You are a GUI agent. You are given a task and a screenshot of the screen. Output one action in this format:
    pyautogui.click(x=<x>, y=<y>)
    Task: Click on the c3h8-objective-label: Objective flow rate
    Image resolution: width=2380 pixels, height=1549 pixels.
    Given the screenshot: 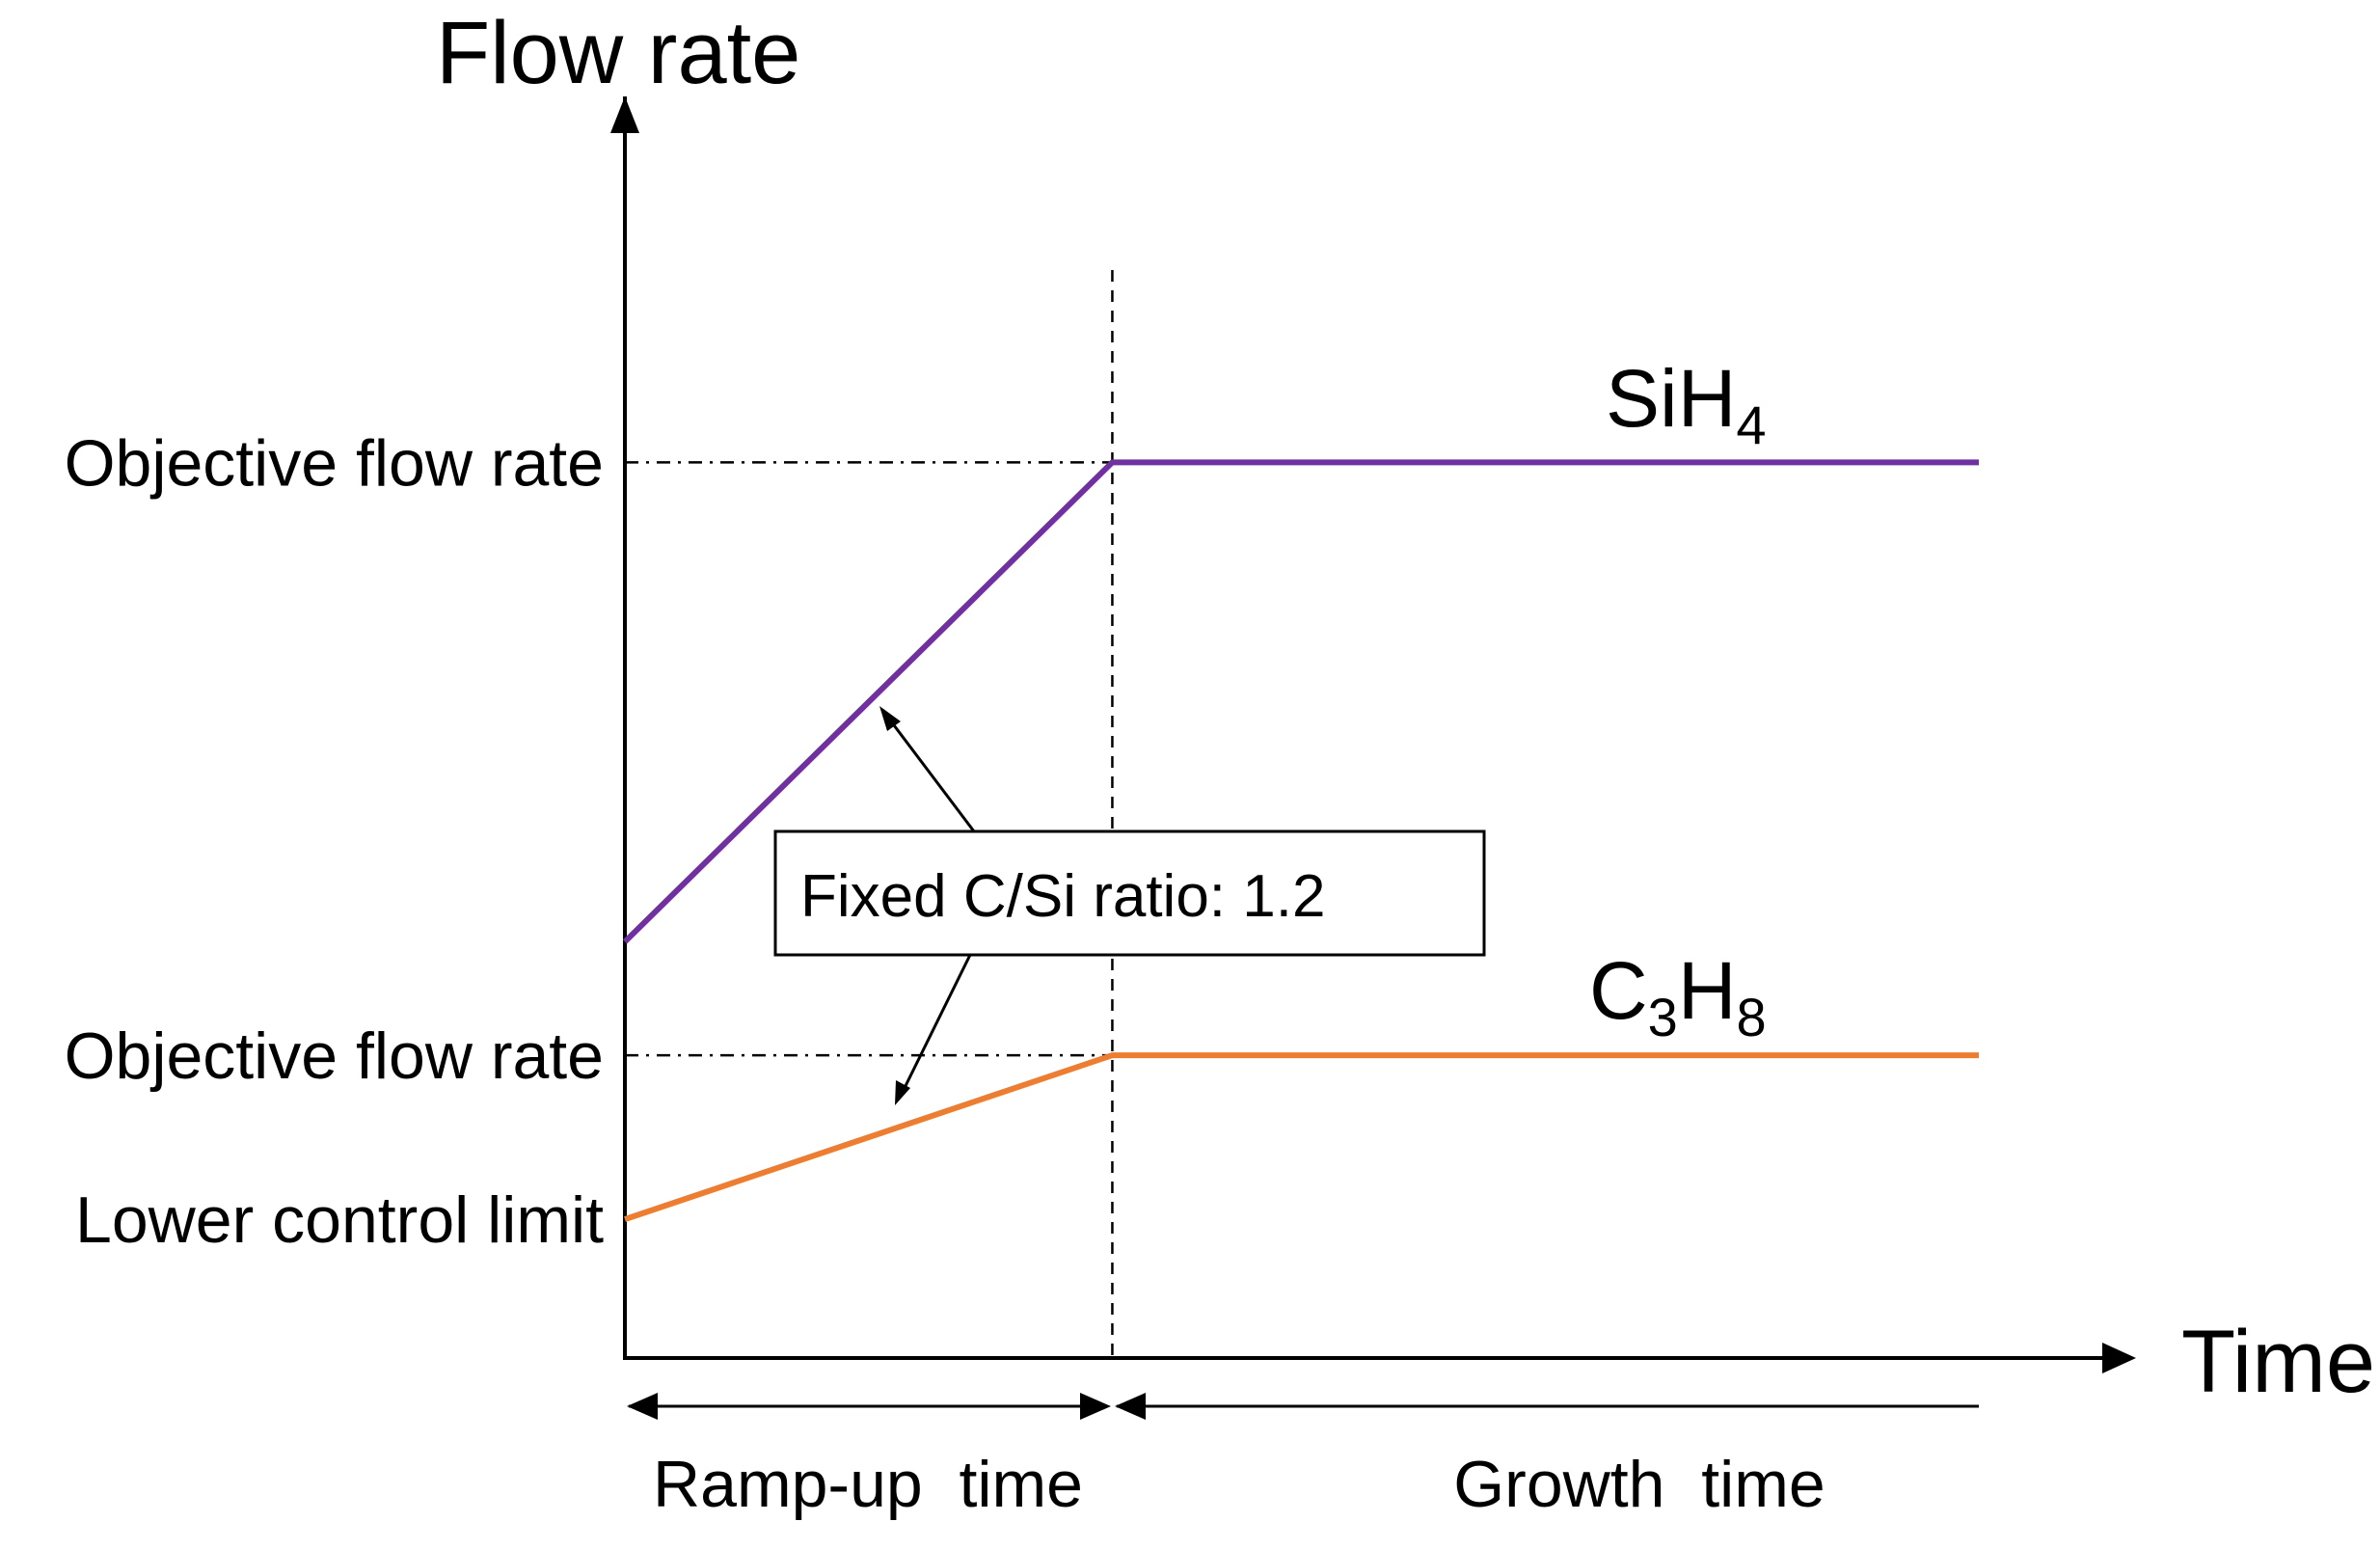 What is the action you would take?
    pyautogui.click(x=335, y=1056)
    